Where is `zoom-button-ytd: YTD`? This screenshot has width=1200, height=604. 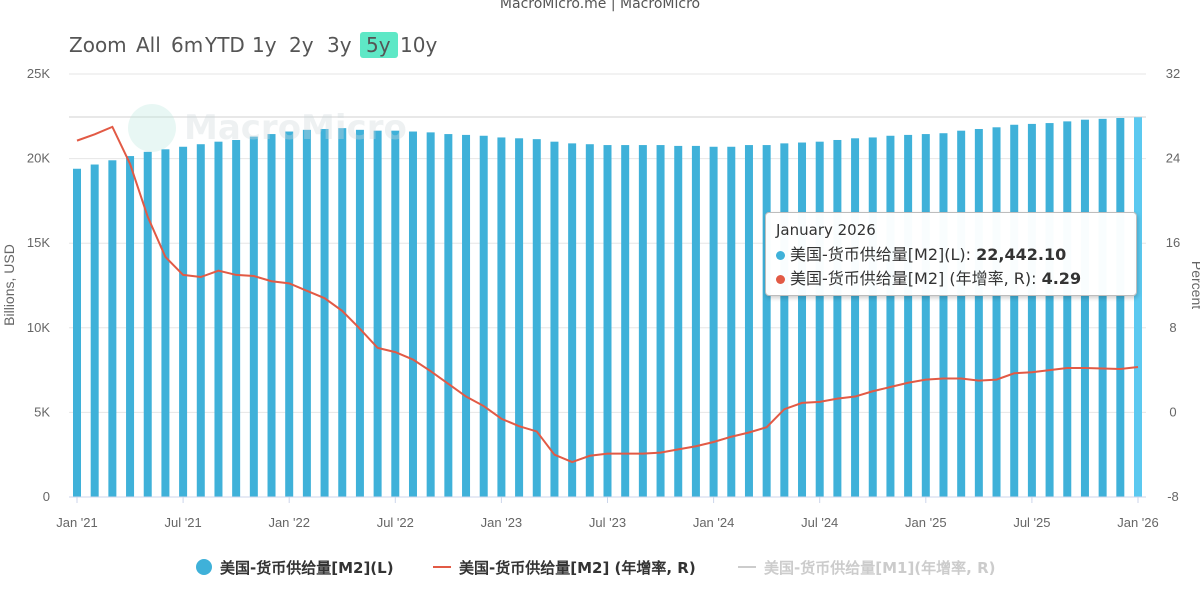
zoom-button-ytd: YTD is located at coordinates (224, 45).